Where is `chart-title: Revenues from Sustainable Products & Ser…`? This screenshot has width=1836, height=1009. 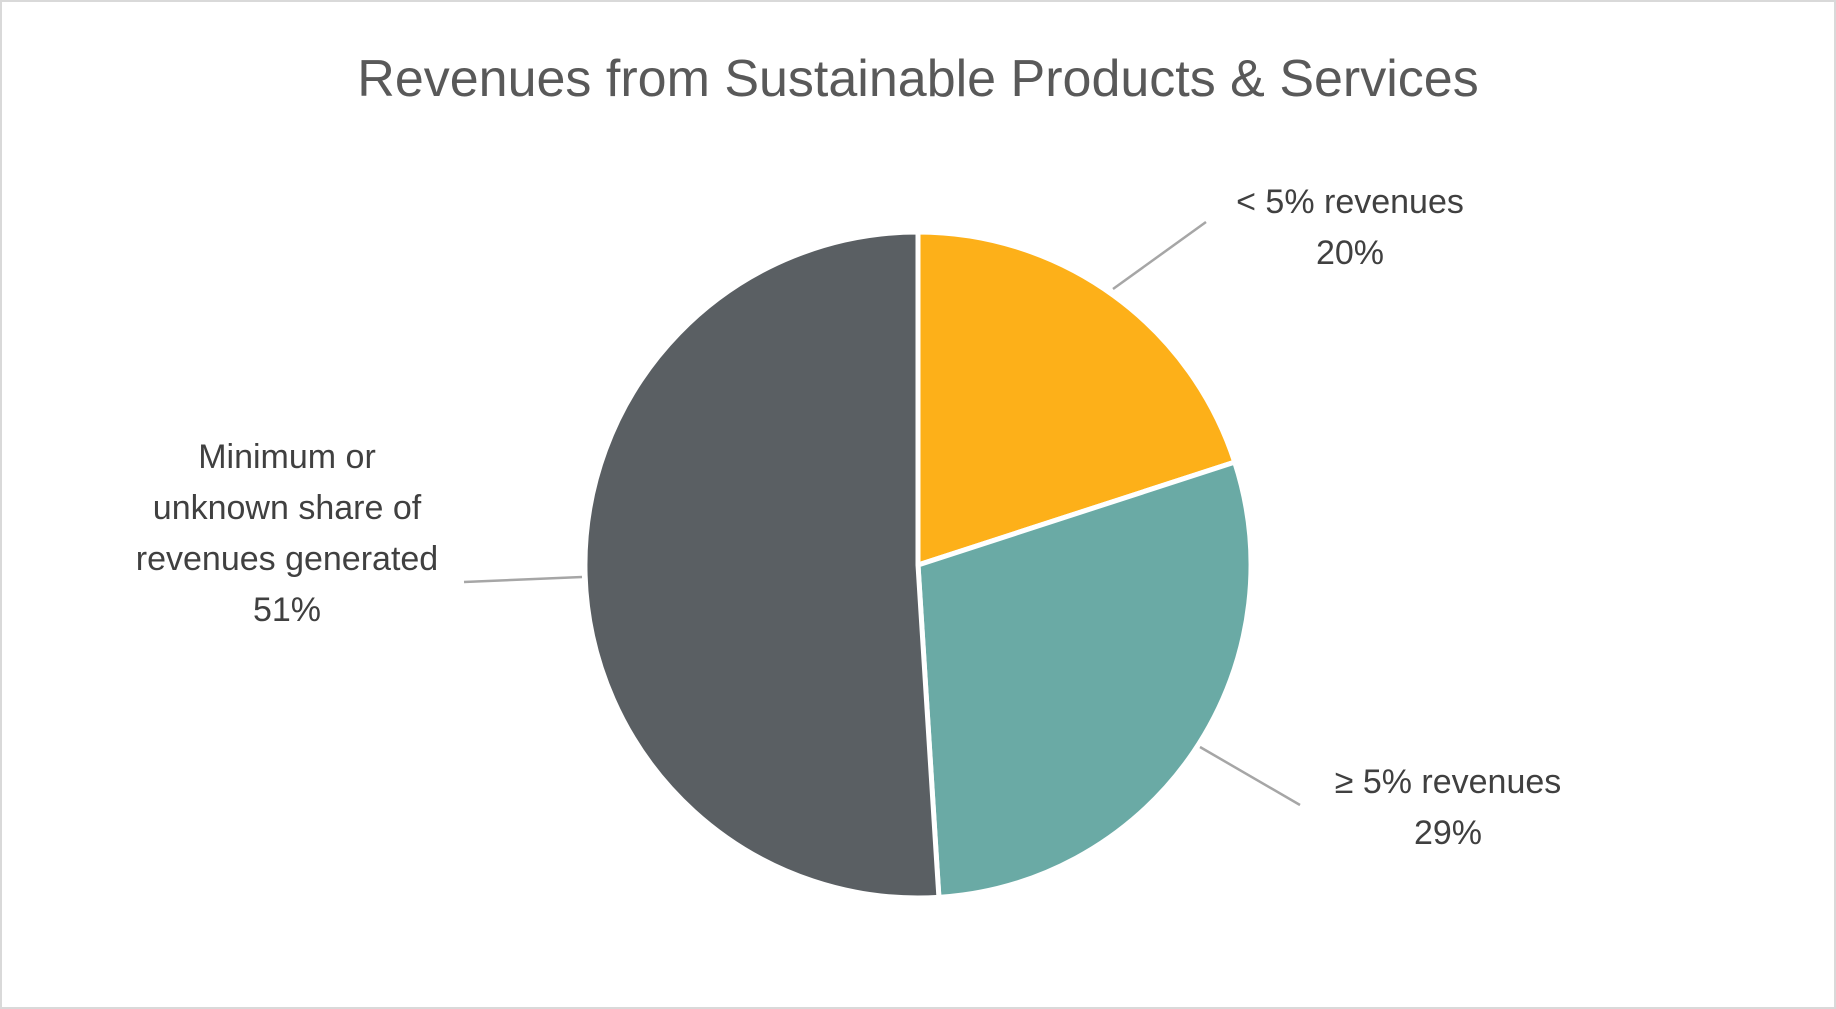
chart-title: Revenues from Sustainable Products & Ser… is located at coordinates (917, 79).